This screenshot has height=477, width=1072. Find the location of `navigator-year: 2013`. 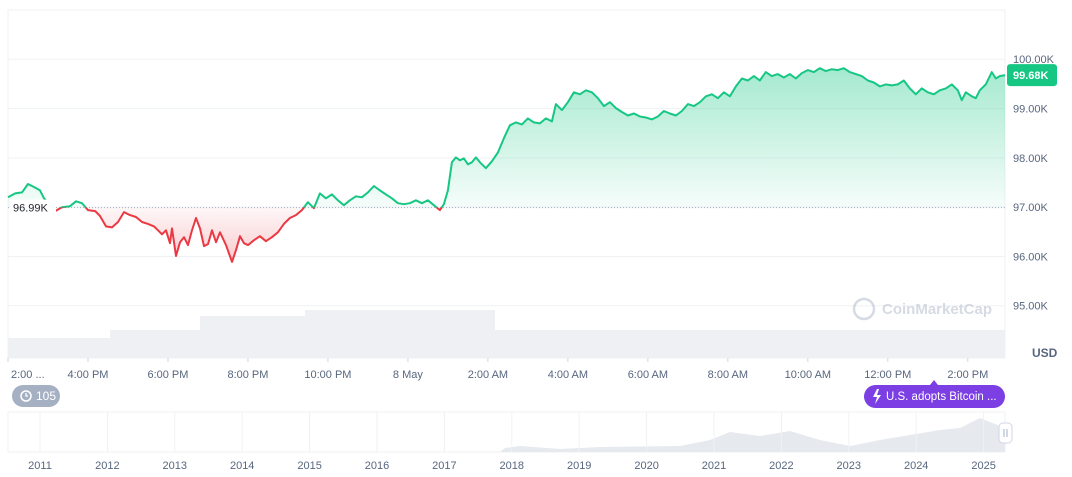

navigator-year: 2013 is located at coordinates (175, 466).